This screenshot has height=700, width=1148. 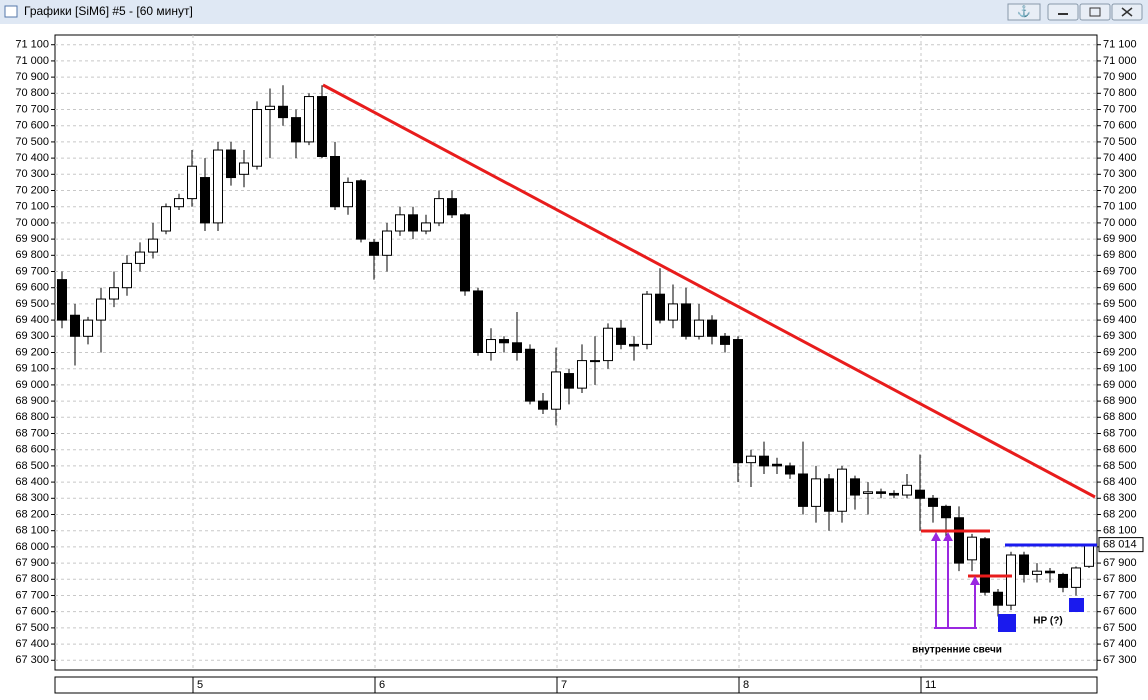 I want to click on y-tick-label: 71 000, so click(x=32, y=61).